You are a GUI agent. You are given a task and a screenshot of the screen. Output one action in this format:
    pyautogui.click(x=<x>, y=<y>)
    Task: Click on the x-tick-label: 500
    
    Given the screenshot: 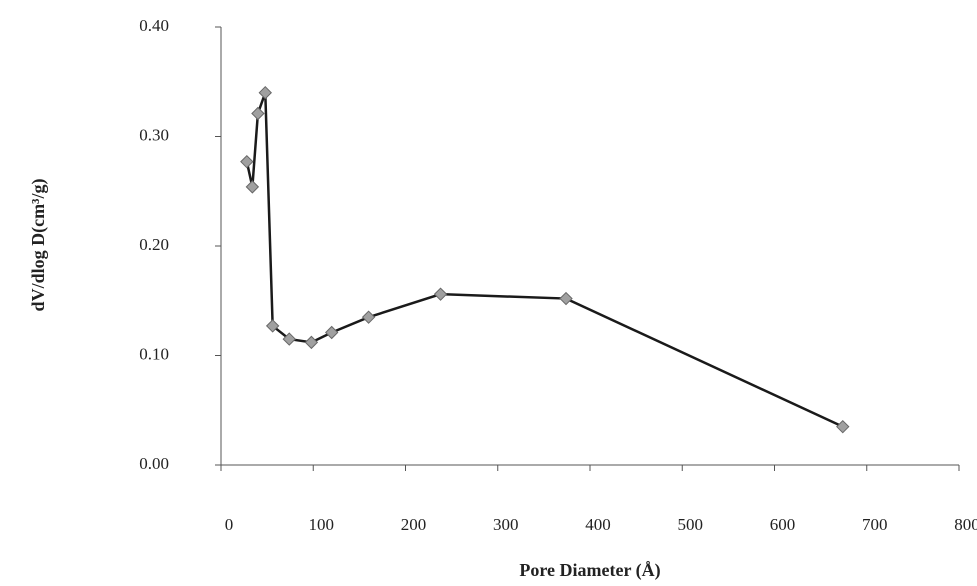 What is the action you would take?
    pyautogui.click(x=691, y=524)
    